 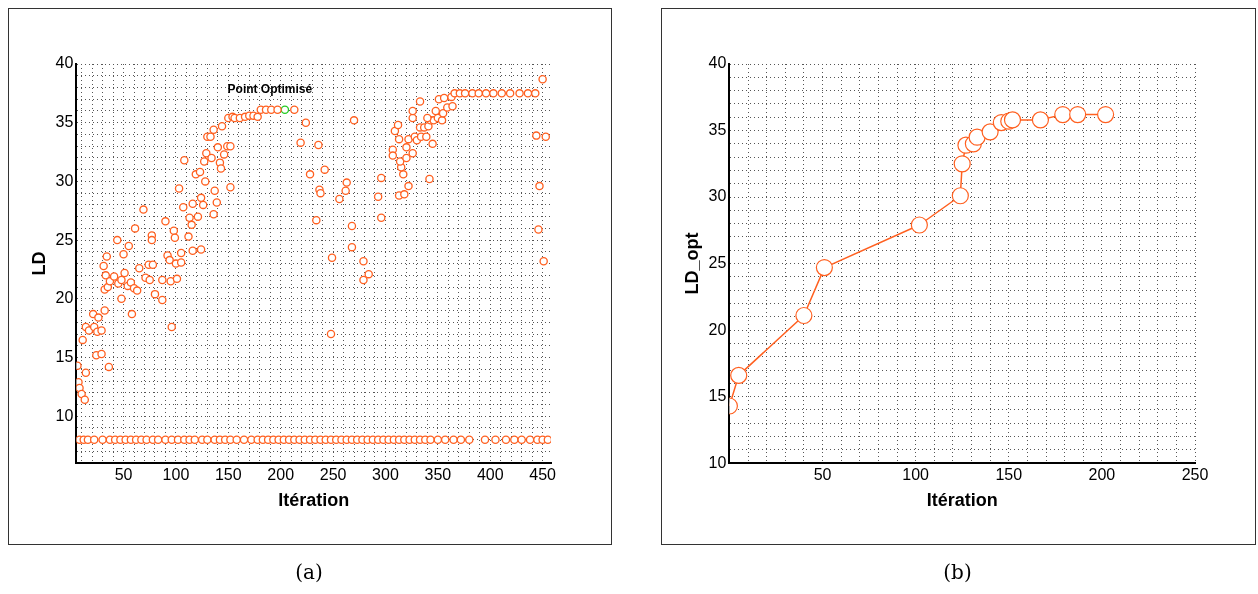 I want to click on x-tick-label: 300, so click(x=385, y=475).